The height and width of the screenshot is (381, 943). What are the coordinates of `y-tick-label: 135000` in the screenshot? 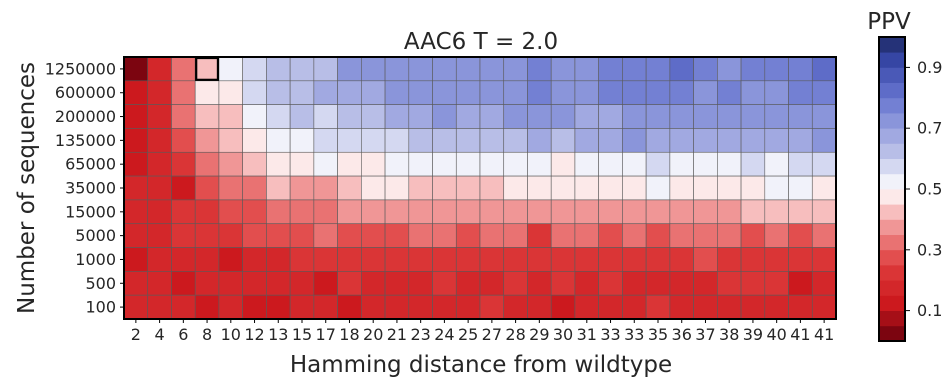 It's located at (85, 140).